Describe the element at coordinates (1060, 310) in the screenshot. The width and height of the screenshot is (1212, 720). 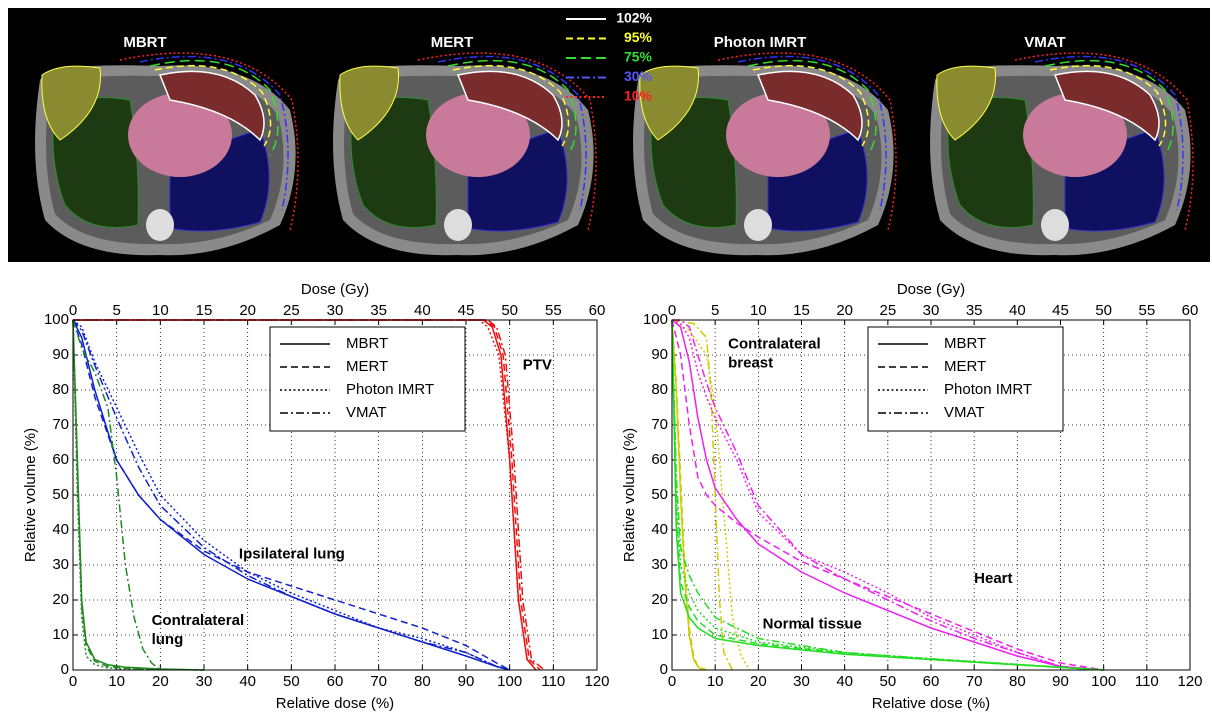
I see `x2-tick-label: 45` at that location.